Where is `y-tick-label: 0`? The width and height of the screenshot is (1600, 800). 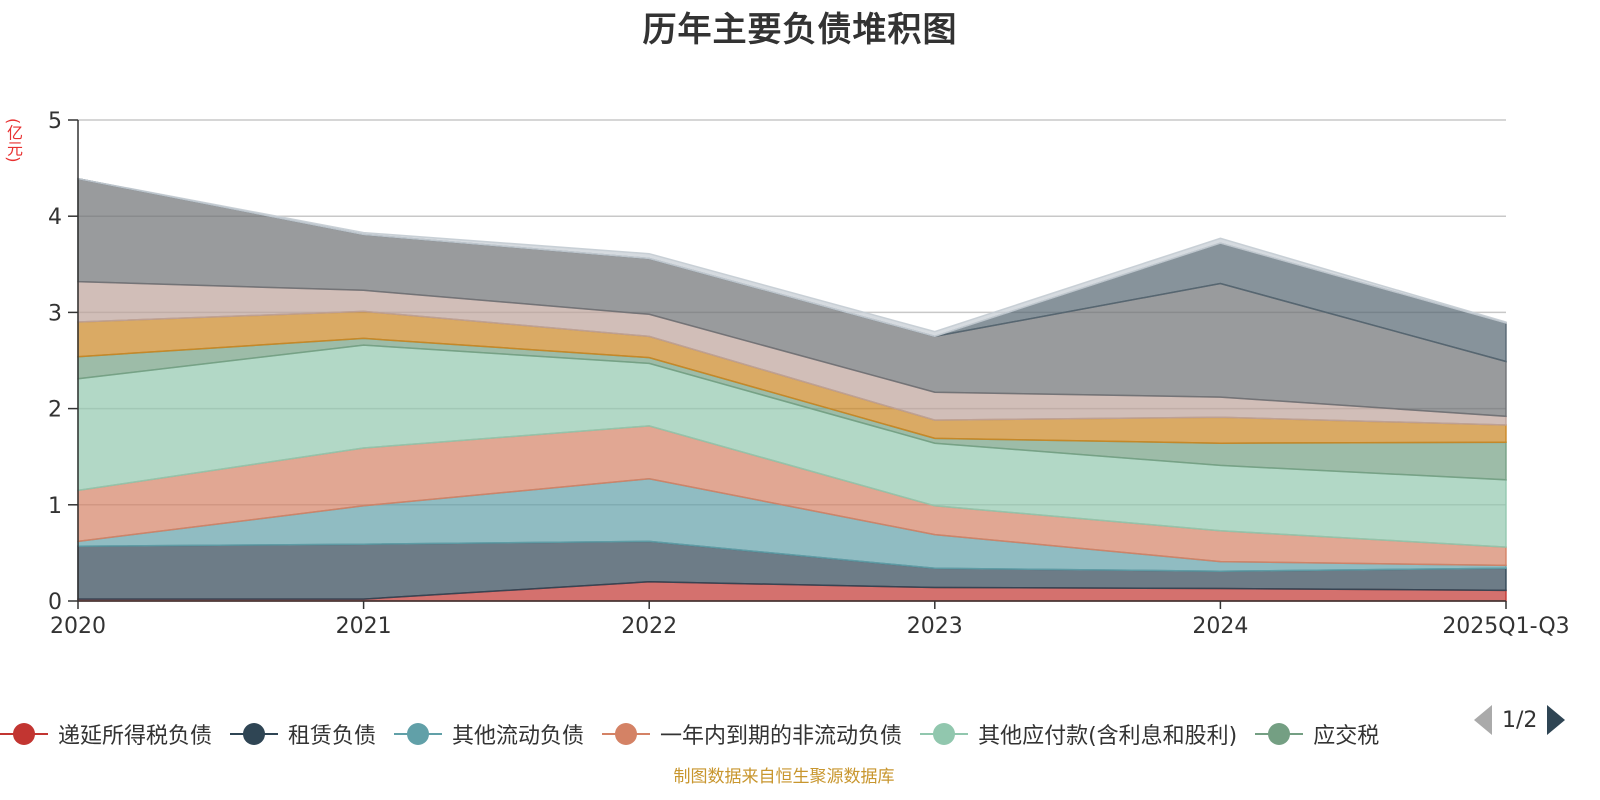
y-tick-label: 0 is located at coordinates (55, 602).